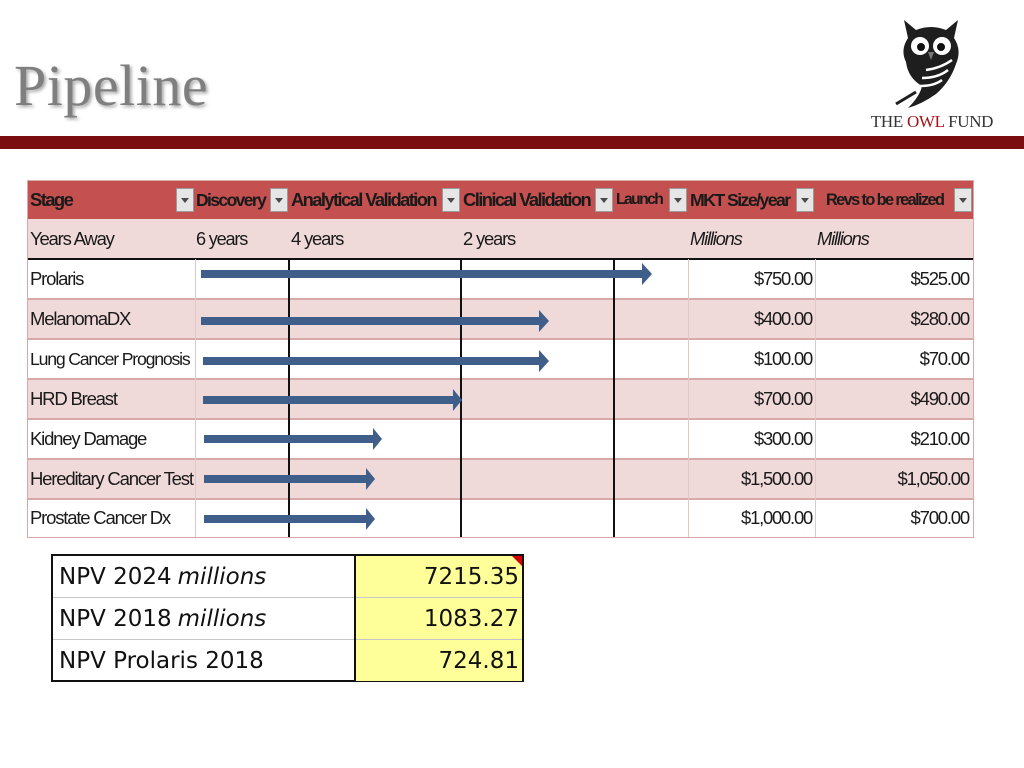 The height and width of the screenshot is (768, 1024). Describe the element at coordinates (925, 121) in the screenshot. I see `logo-text-owl: OWL` at that location.